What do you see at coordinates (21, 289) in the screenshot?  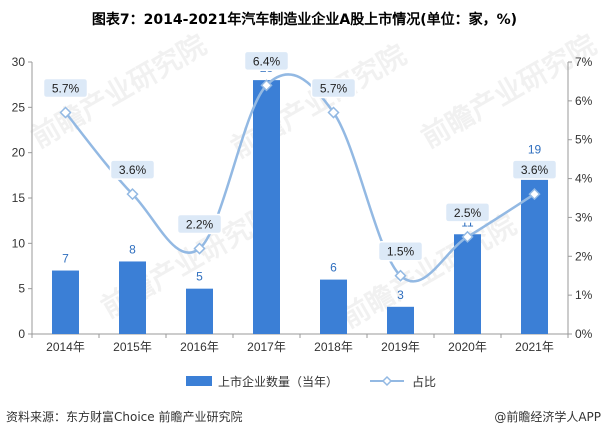 I see `y-left-tick-label: 5` at bounding box center [21, 289].